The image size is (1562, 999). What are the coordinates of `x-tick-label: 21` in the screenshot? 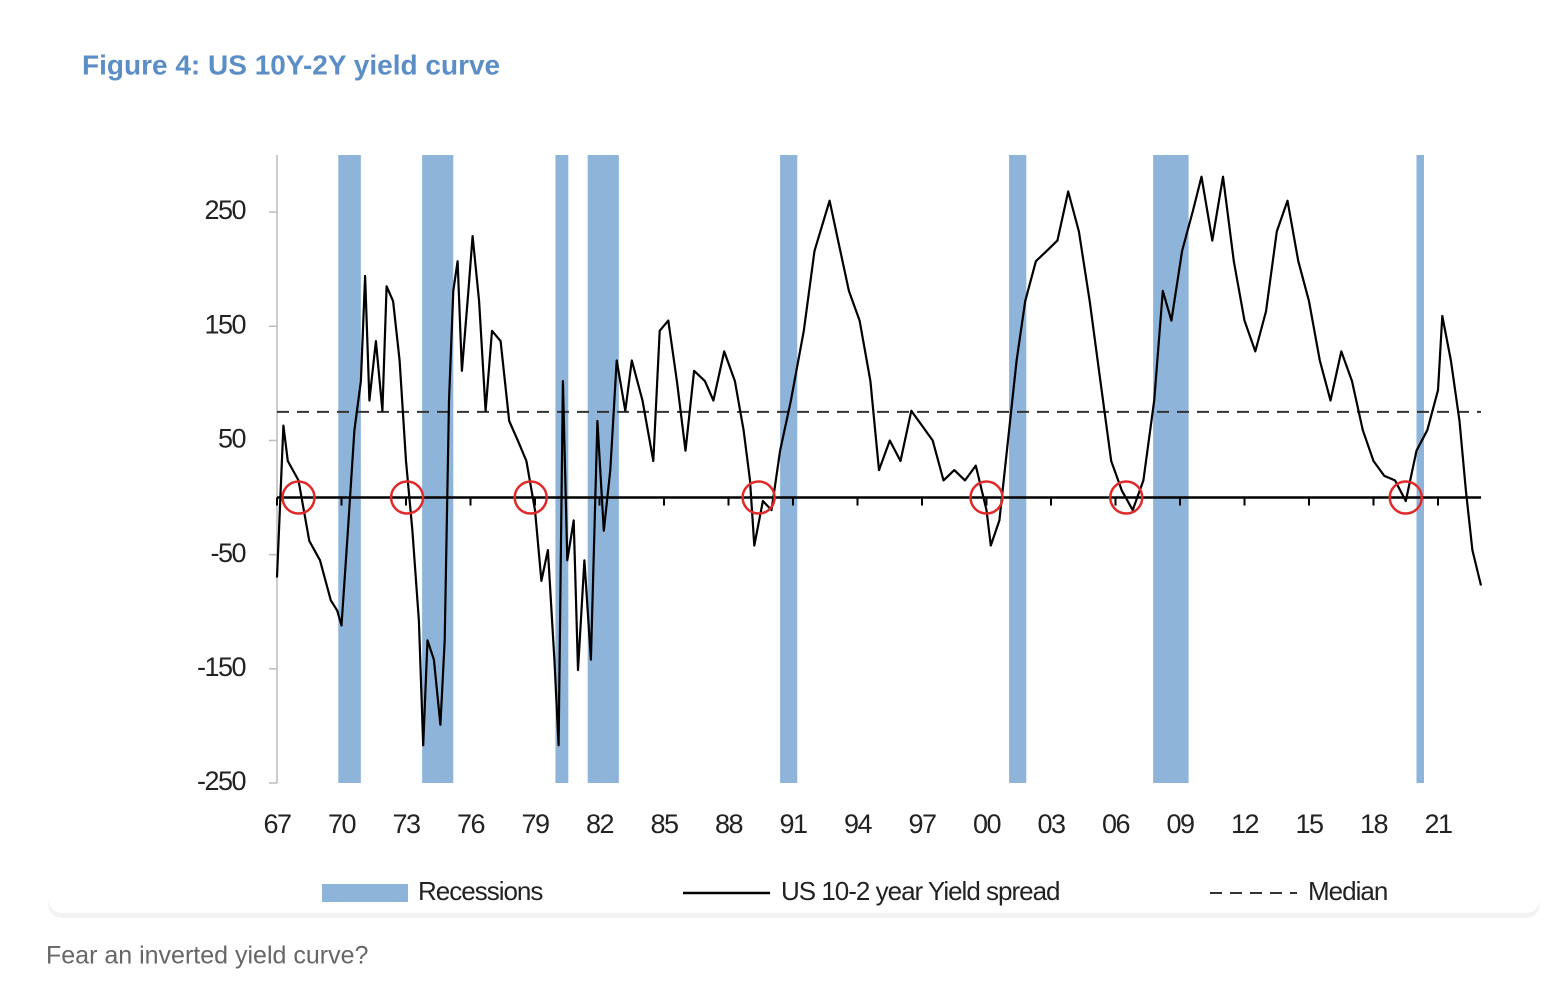 It's located at (1438, 824).